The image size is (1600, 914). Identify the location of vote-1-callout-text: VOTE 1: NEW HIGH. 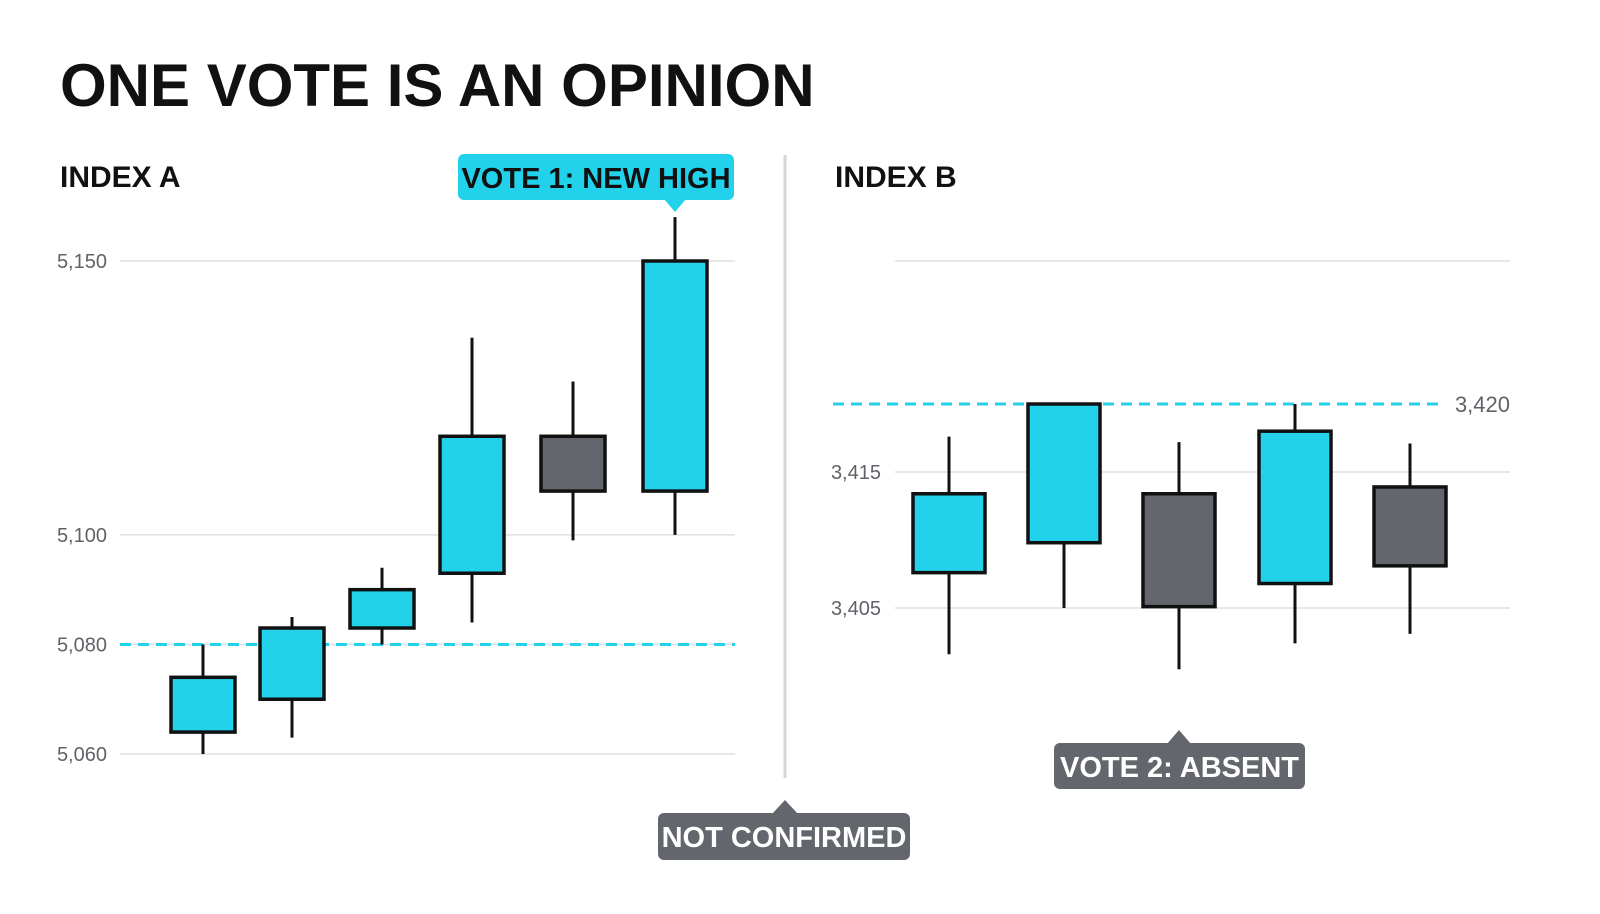
(595, 179).